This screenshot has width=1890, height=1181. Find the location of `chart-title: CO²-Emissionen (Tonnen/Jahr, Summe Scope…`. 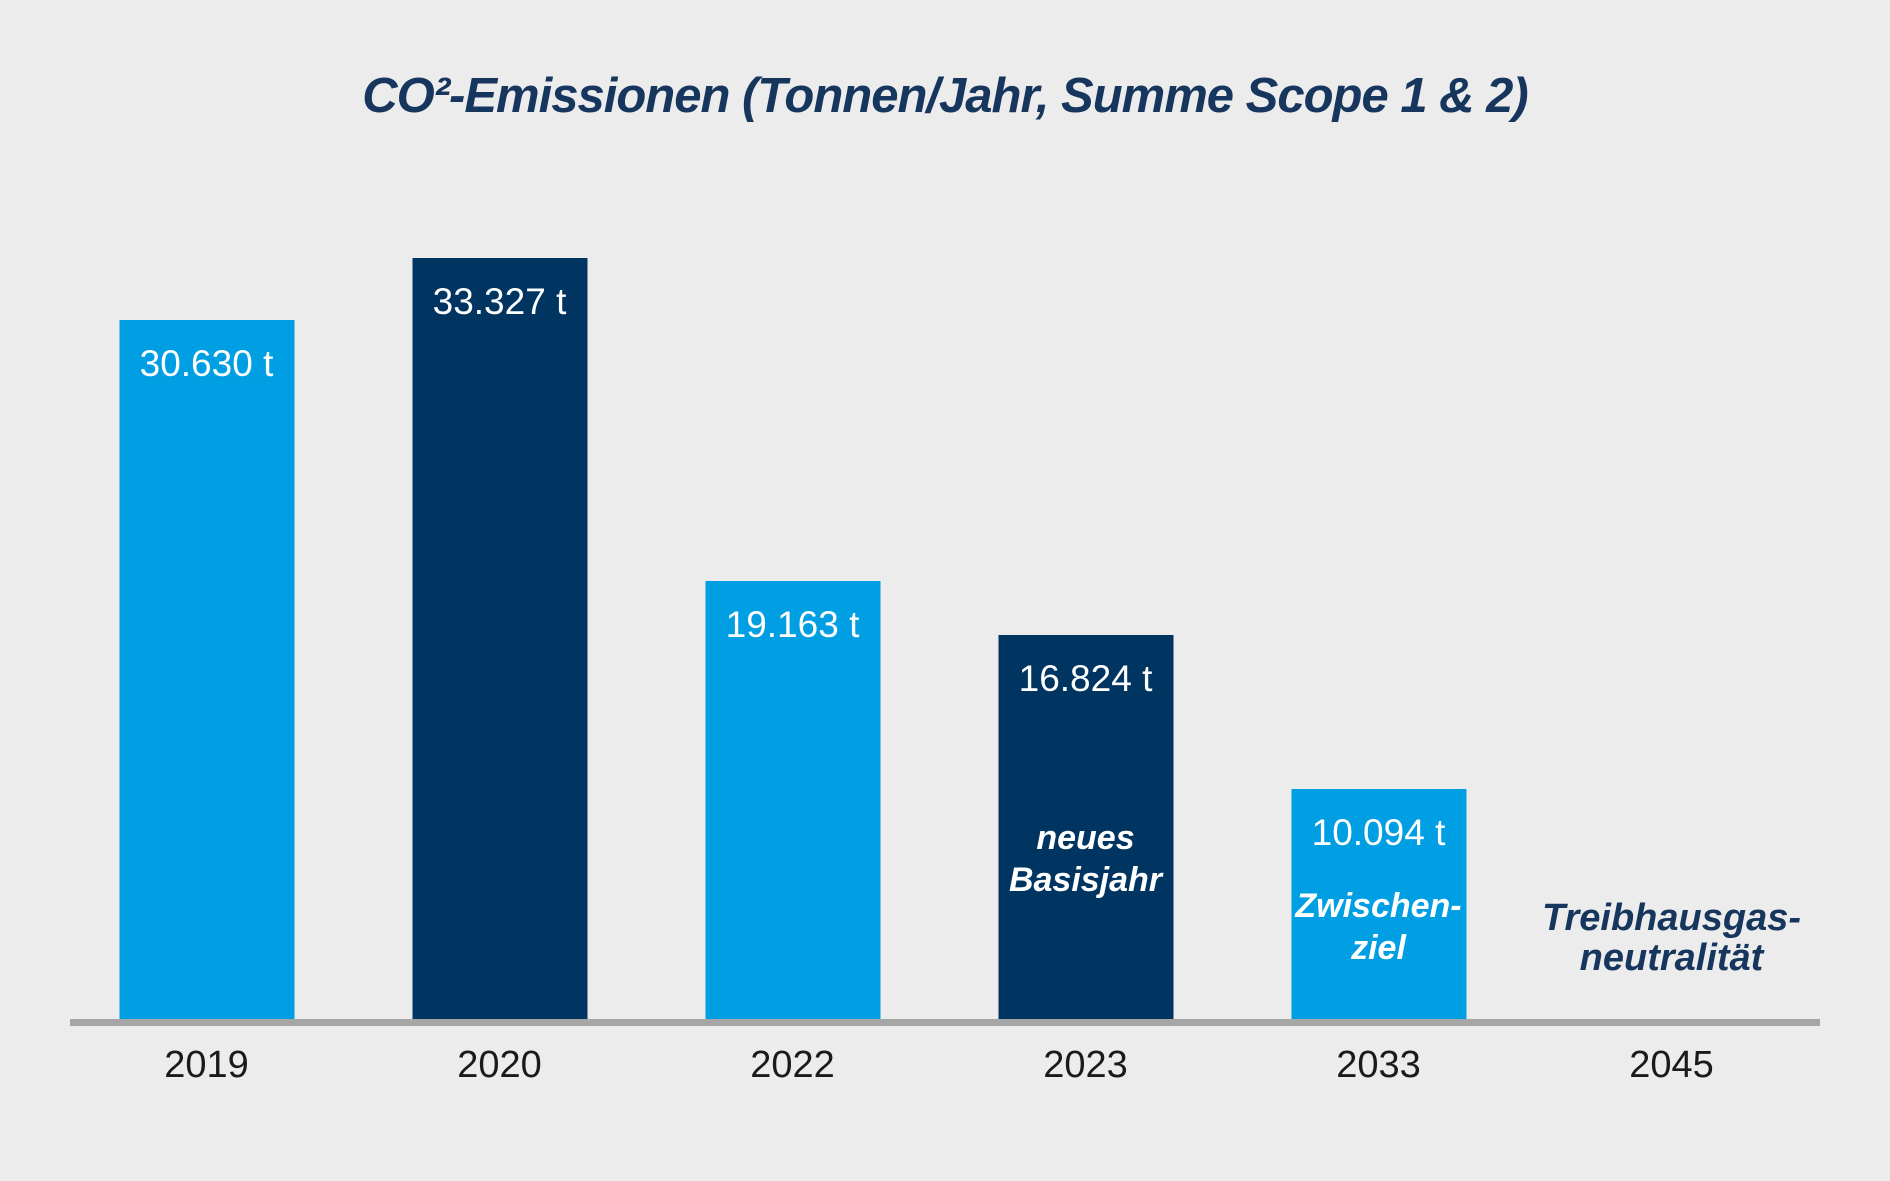

chart-title: CO²-Emissionen (Tonnen/Jahr, Summe Scope… is located at coordinates (945, 96).